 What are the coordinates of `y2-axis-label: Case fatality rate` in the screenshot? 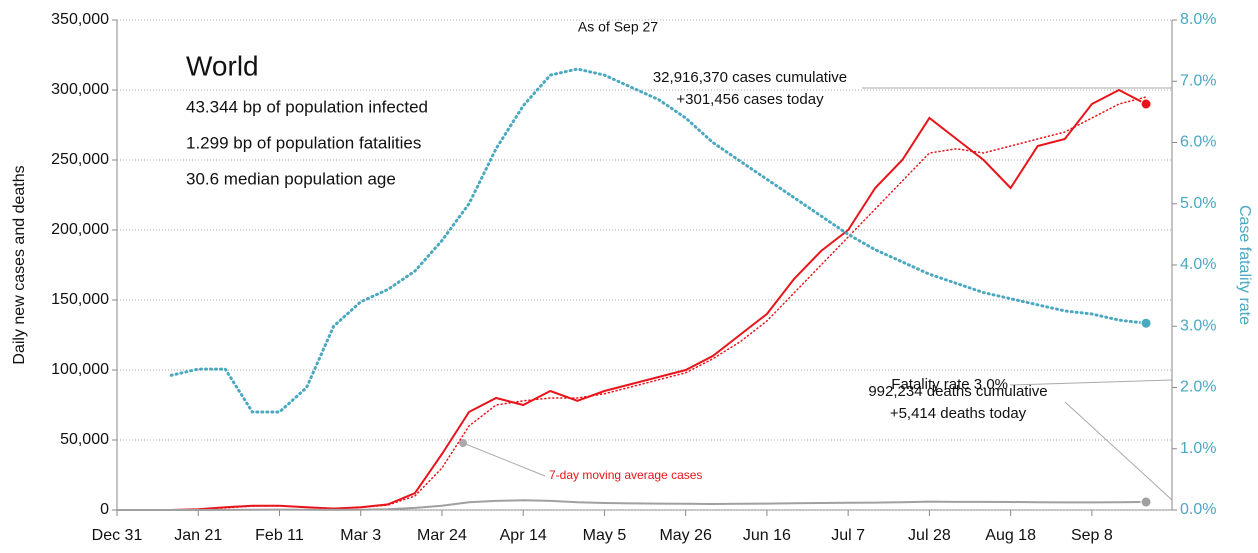 It's located at (1244, 265).